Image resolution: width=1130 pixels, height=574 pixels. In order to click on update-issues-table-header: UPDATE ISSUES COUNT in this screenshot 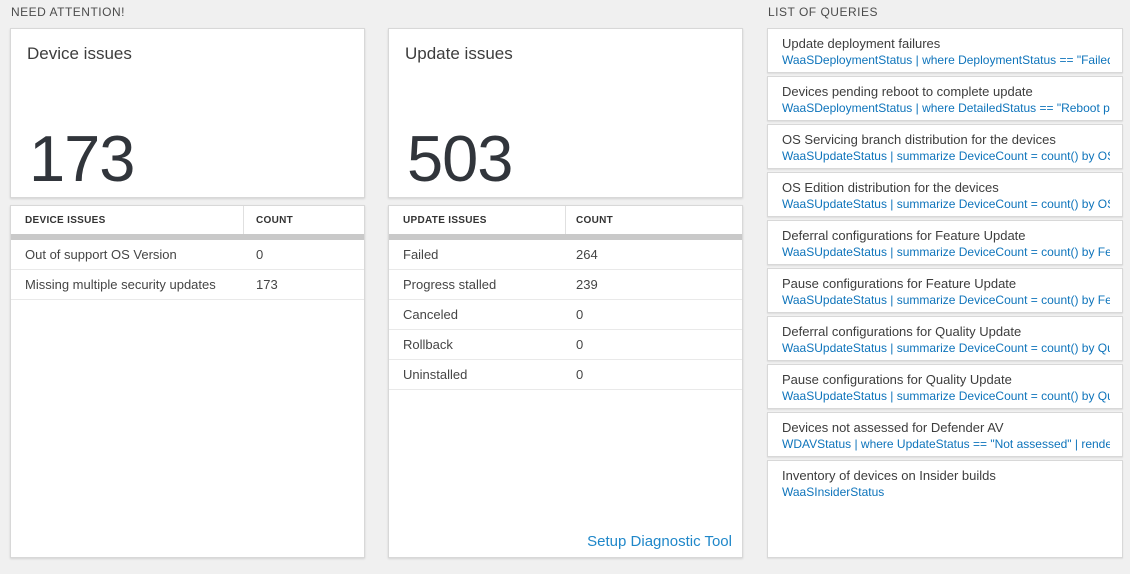, I will do `click(565, 220)`.